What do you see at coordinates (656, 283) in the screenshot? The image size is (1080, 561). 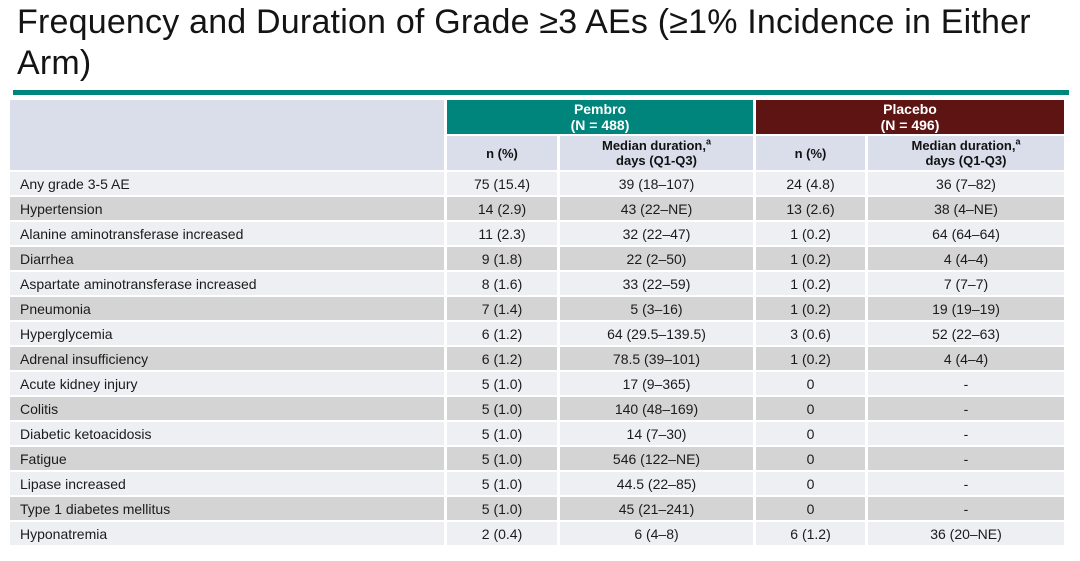 I see `pembro-duration-cell: 33 (22–59)` at bounding box center [656, 283].